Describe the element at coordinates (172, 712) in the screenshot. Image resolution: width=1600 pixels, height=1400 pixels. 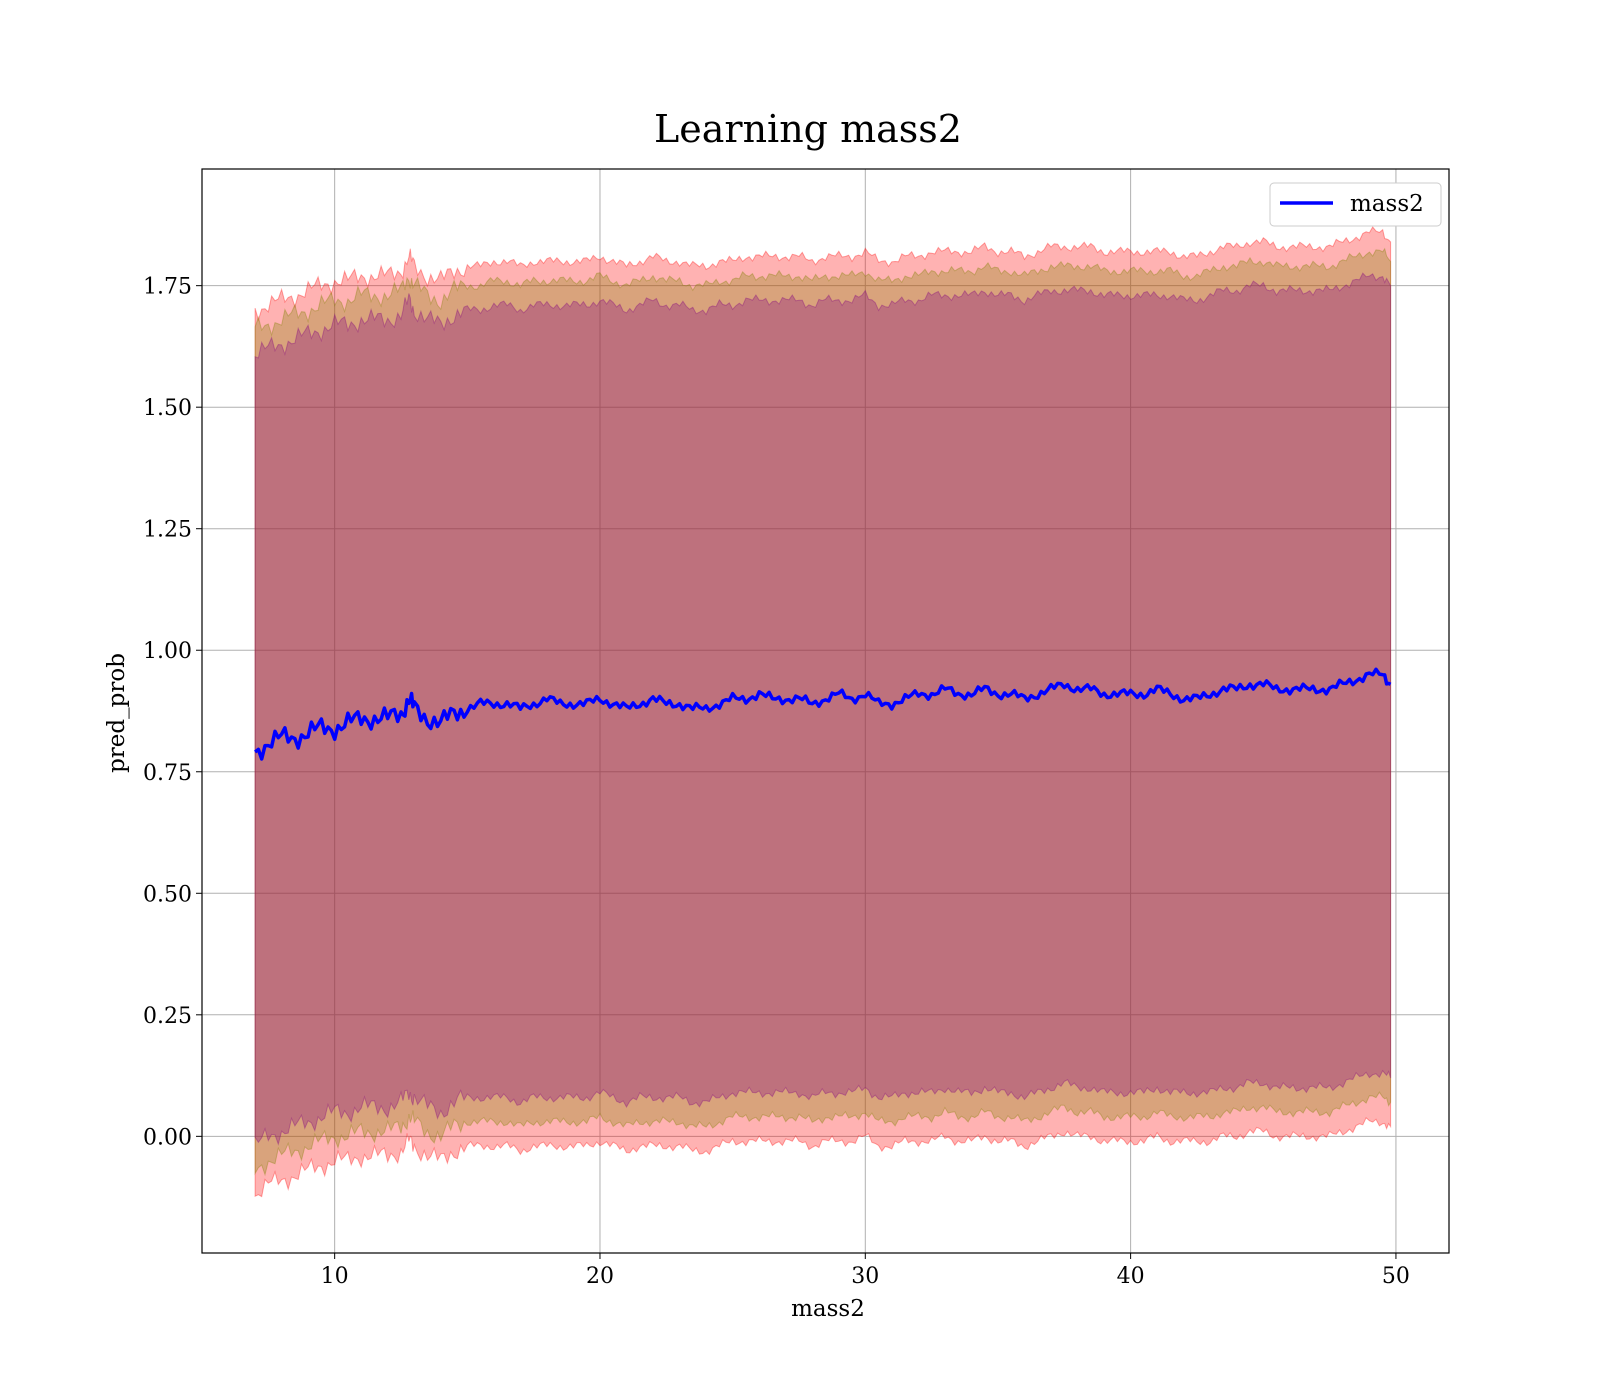
I see `y-axis-ticks: 0.00 0.25 0.50 0.75 1.00 1.25 1.50 1.75` at that location.